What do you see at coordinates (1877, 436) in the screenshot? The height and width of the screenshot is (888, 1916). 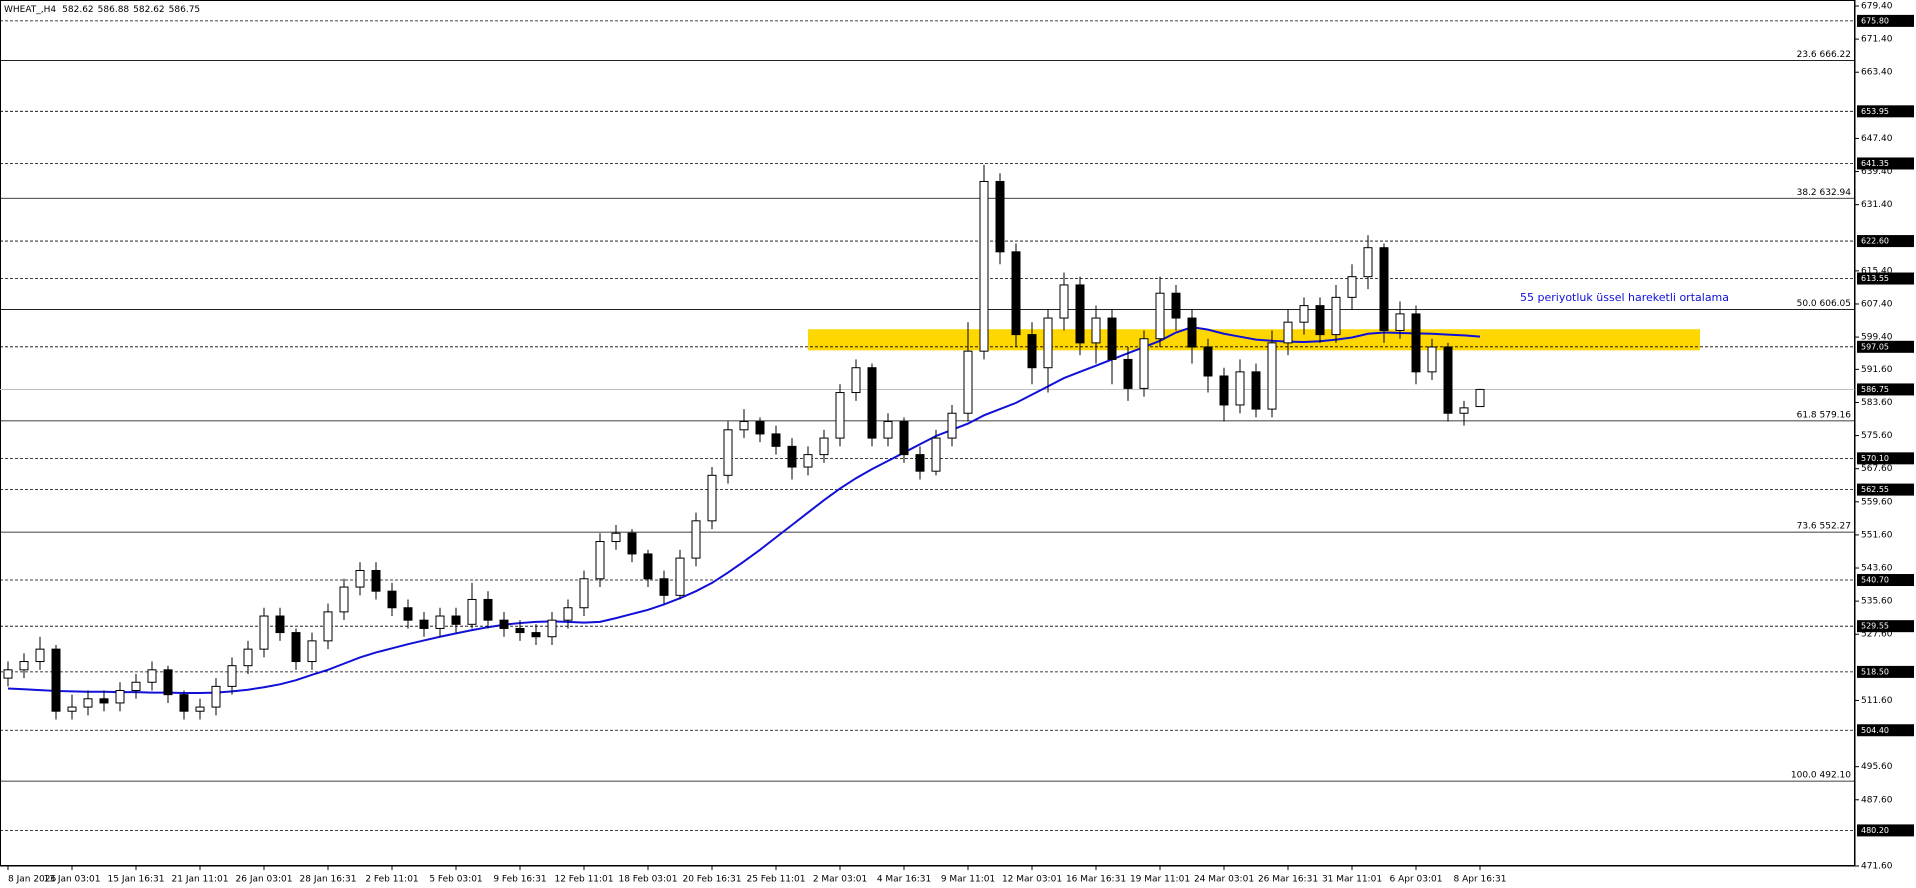 I see `y-tick-label: 575.60` at bounding box center [1877, 436].